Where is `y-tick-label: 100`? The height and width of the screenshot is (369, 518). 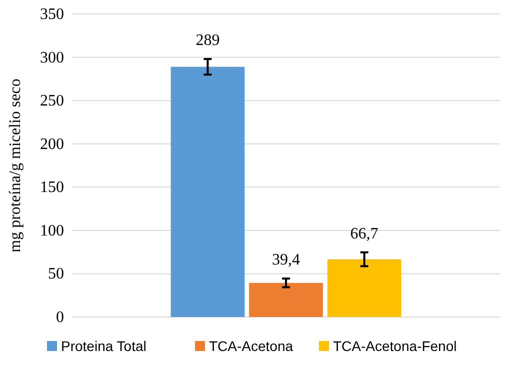 y-tick-label: 100 is located at coordinates (52, 231).